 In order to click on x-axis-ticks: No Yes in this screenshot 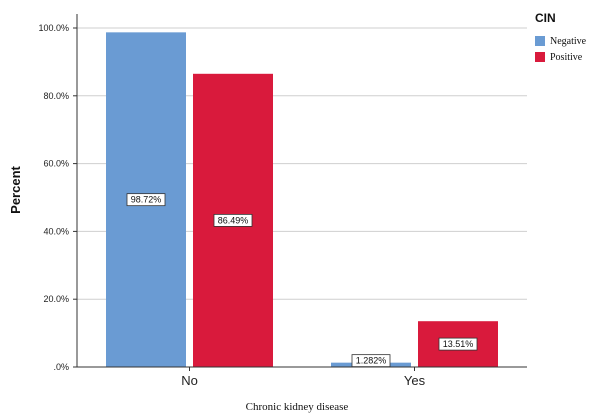, I will do `click(303, 377)`.